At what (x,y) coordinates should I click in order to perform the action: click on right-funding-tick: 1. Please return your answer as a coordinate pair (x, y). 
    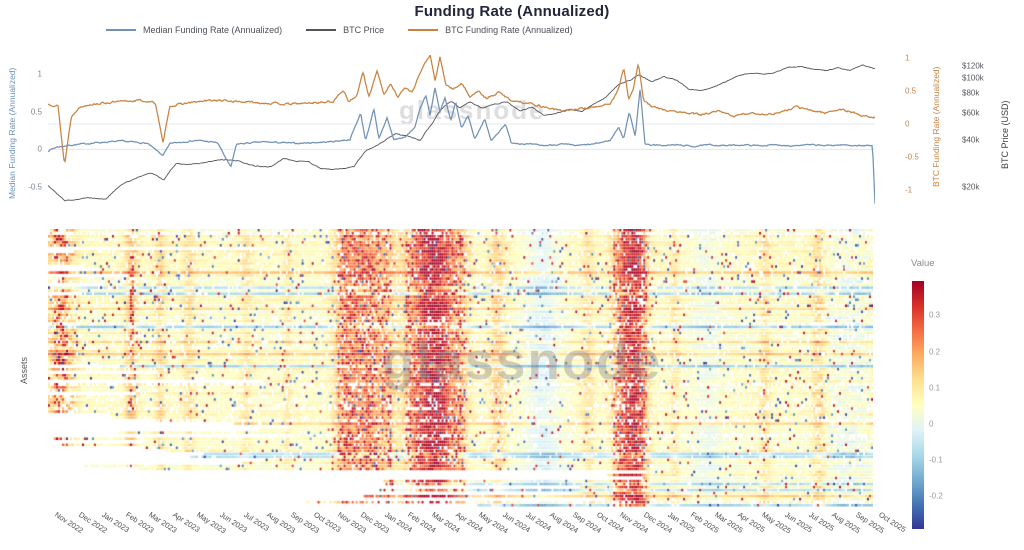
    Looking at the image, I should click on (907, 58).